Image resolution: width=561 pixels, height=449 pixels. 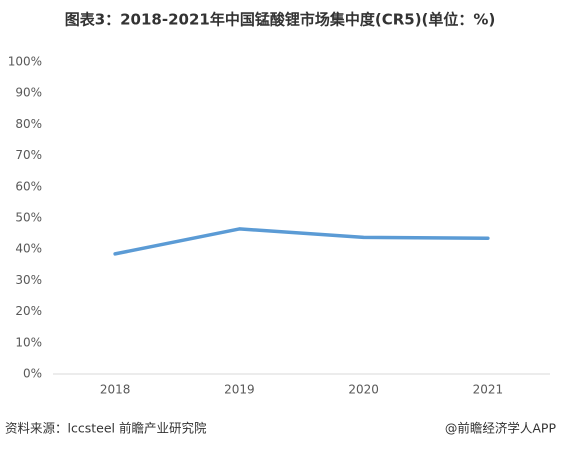 I want to click on y-tick-label: 30%, so click(x=28, y=280).